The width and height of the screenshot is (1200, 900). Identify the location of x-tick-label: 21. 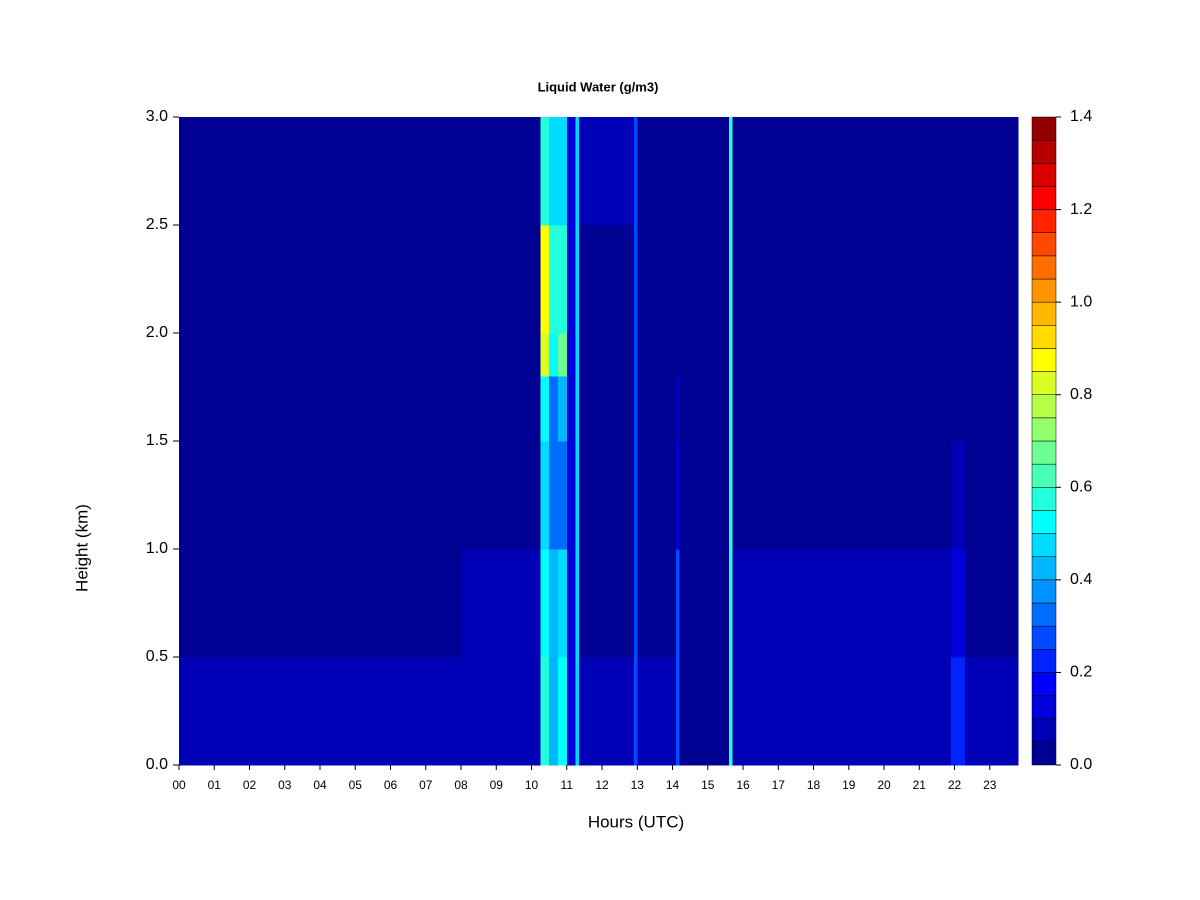
(920, 785).